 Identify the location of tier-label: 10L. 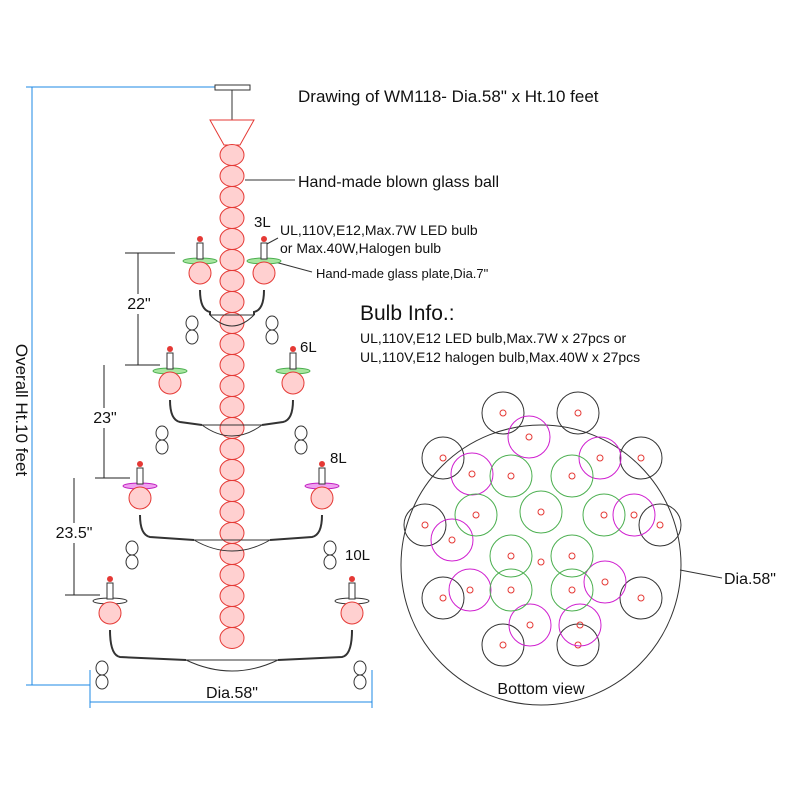
(357, 555).